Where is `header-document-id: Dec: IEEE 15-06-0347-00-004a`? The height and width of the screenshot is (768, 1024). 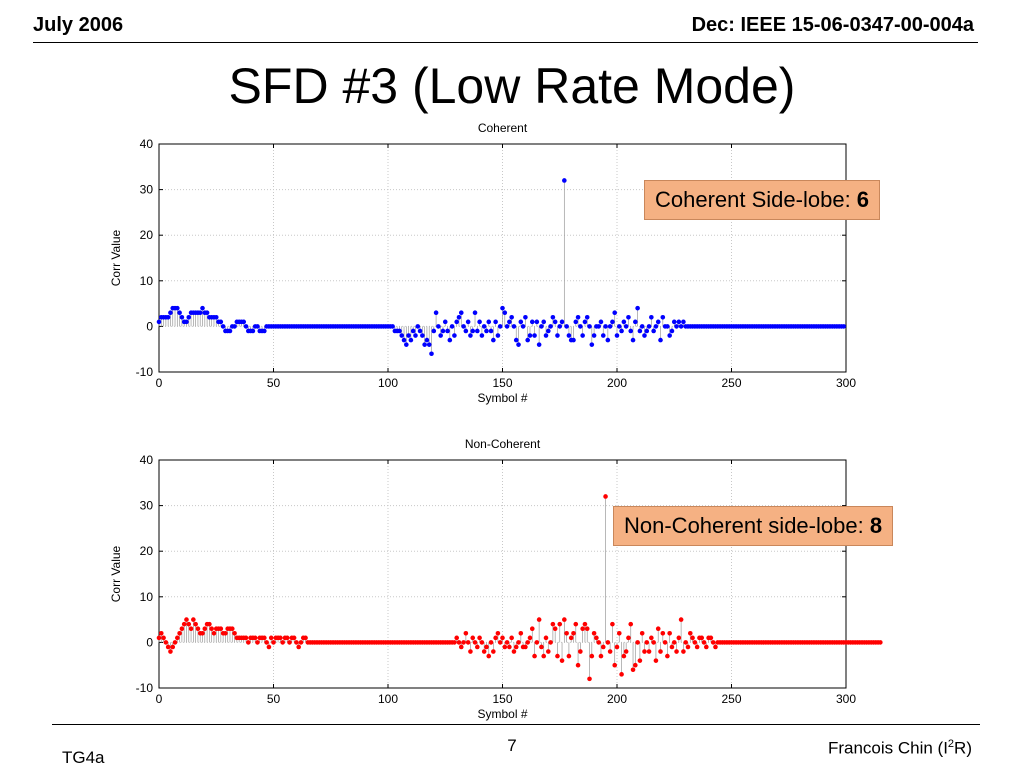 header-document-id: Dec: IEEE 15-06-0347-00-004a is located at coordinates (832, 25).